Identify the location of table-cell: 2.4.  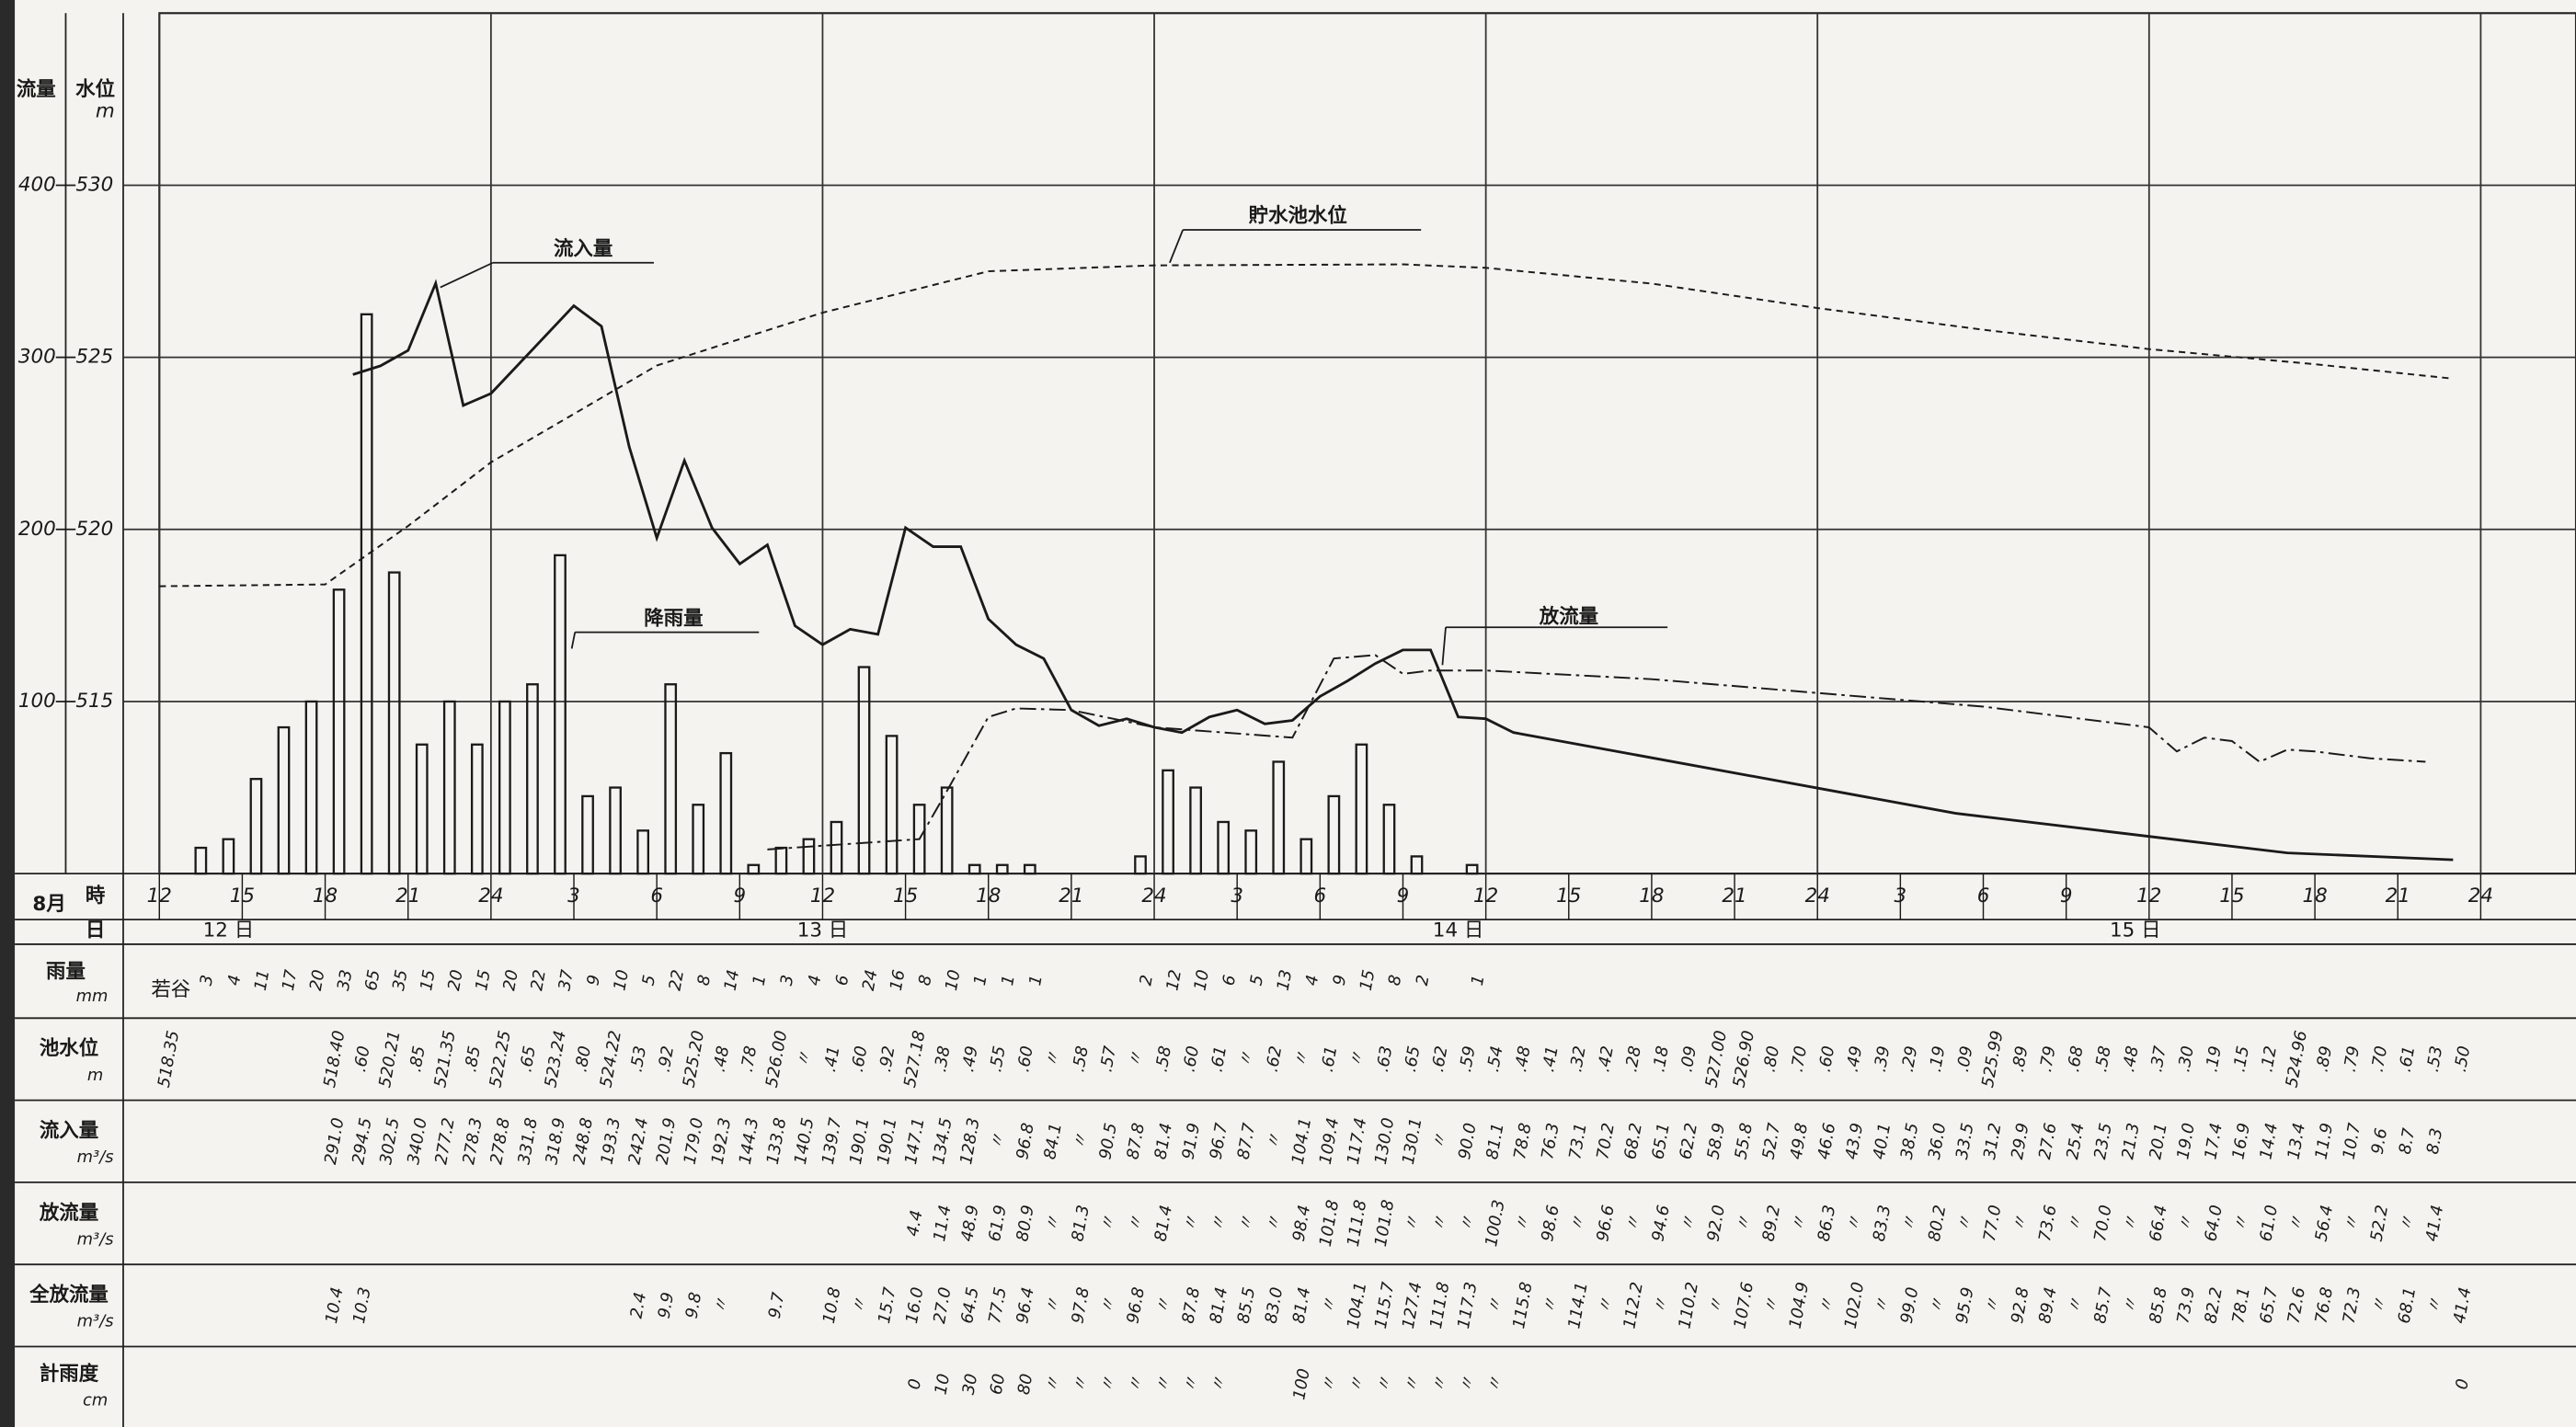
(639, 1305).